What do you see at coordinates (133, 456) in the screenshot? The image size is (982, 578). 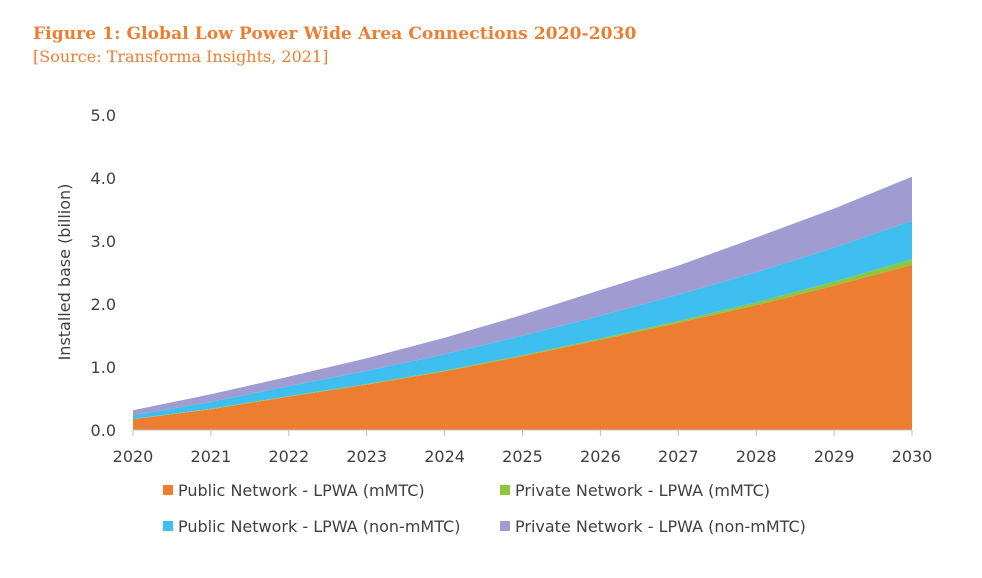 I see `x-tick-label: 2020` at bounding box center [133, 456].